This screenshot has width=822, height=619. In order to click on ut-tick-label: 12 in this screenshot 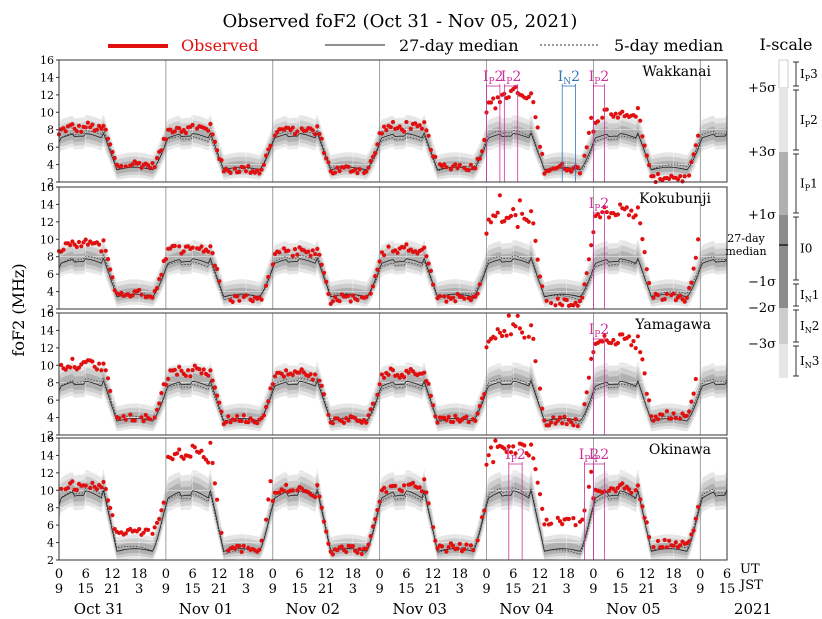, I will do `click(647, 574)`.